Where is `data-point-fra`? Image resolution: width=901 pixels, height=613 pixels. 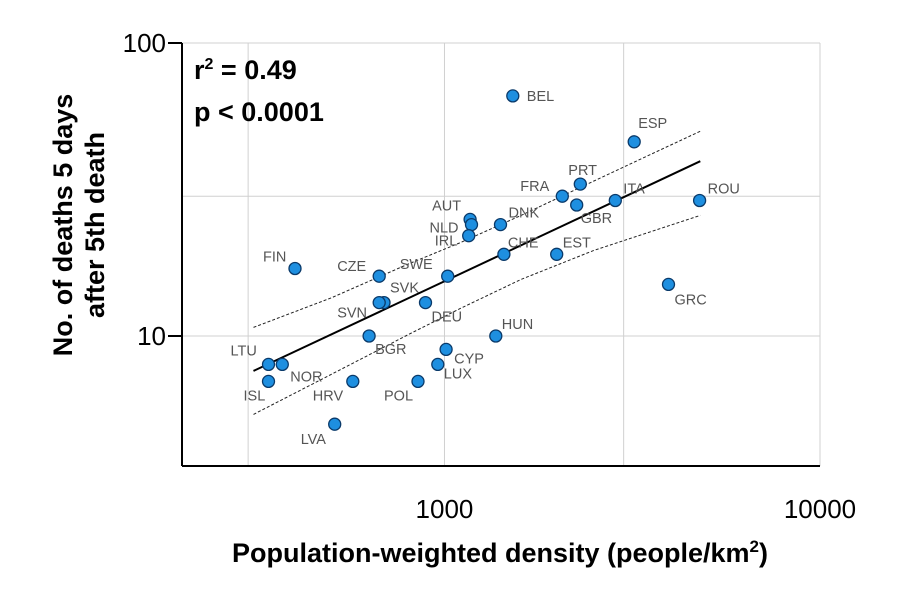
data-point-fra is located at coordinates (562, 196).